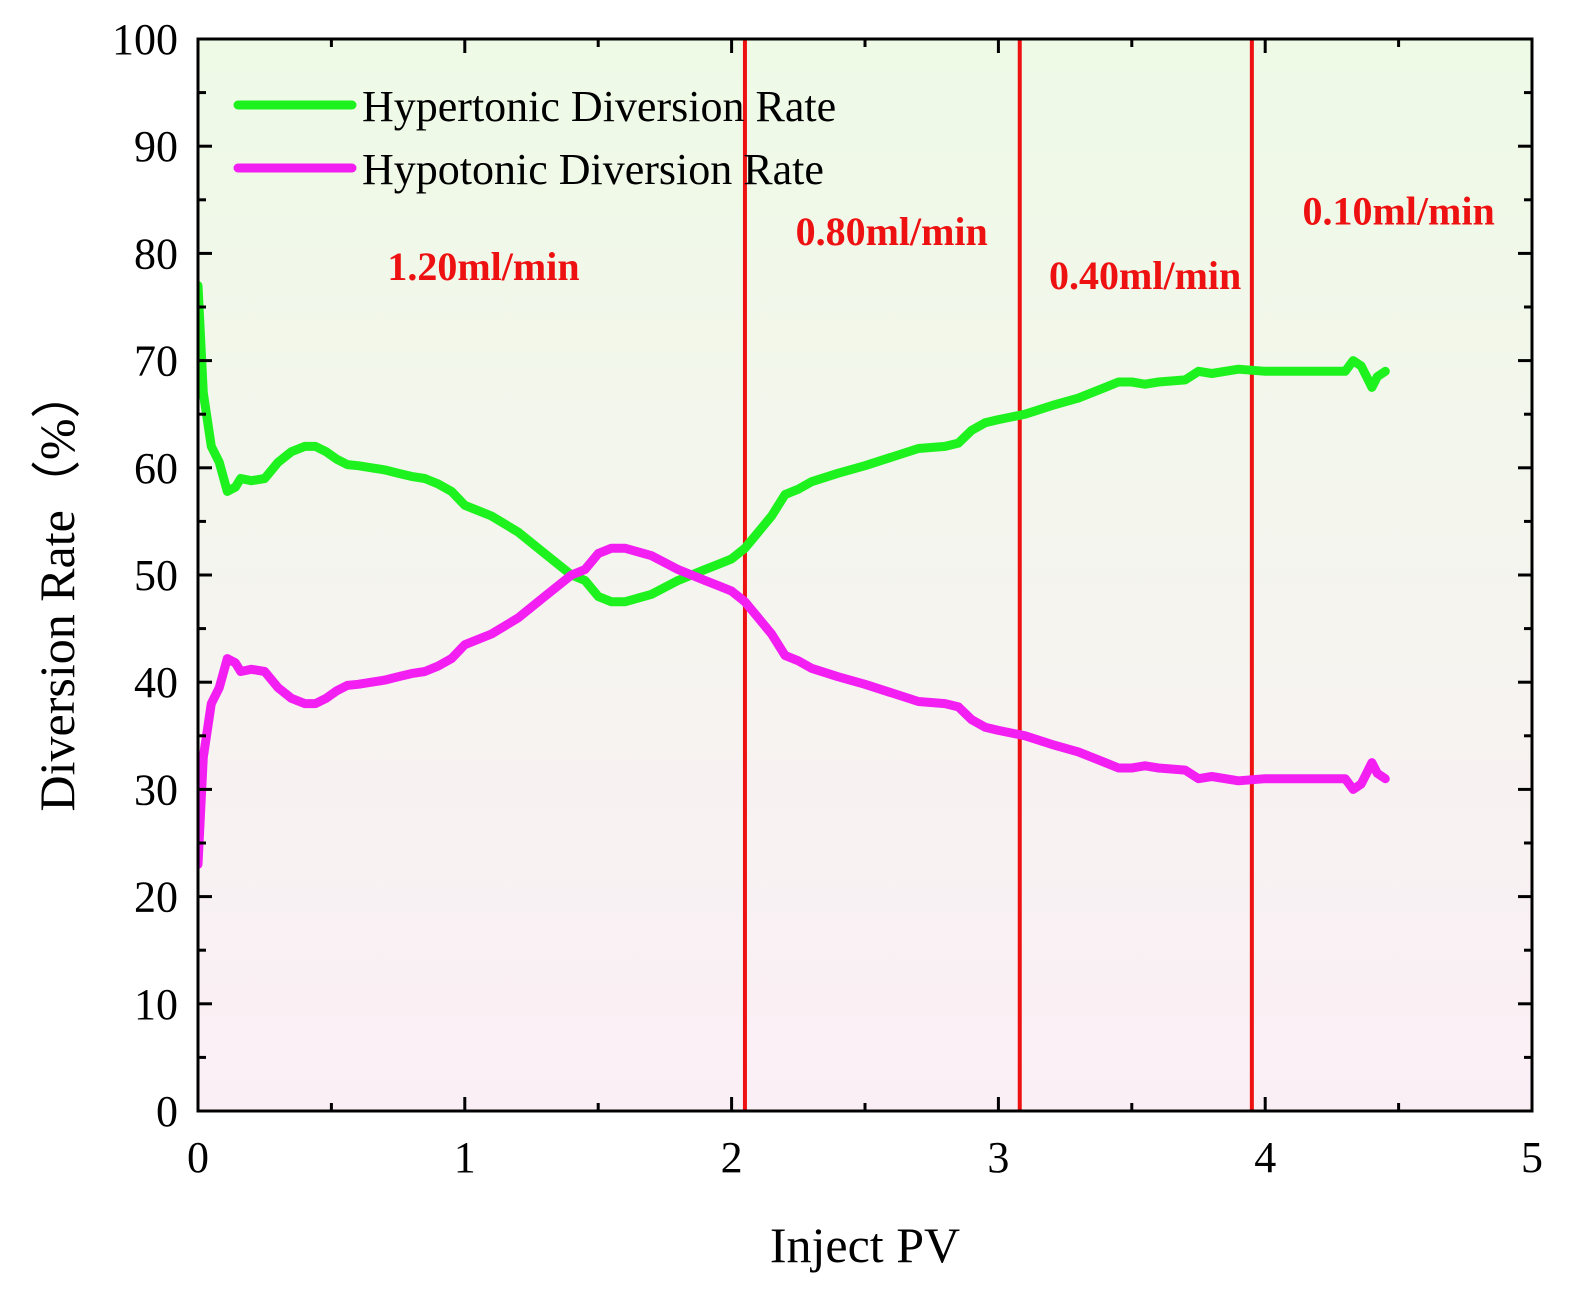 The image size is (1580, 1301). I want to click on y-tick-label: 100, so click(145, 39).